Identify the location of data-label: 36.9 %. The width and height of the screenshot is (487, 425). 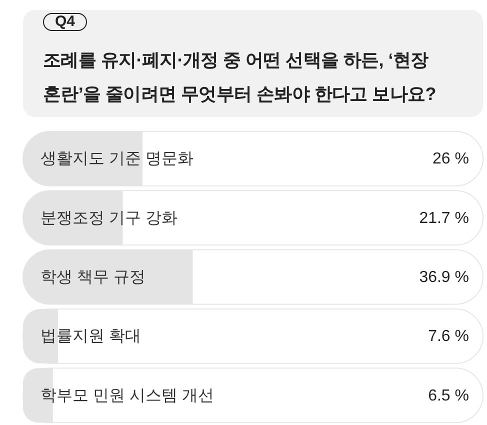
(444, 277).